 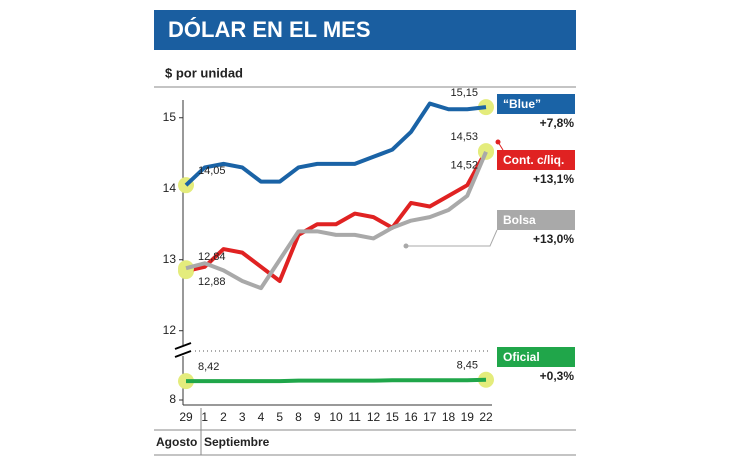 What do you see at coordinates (208, 367) in the screenshot?
I see `value-label: 8,42` at bounding box center [208, 367].